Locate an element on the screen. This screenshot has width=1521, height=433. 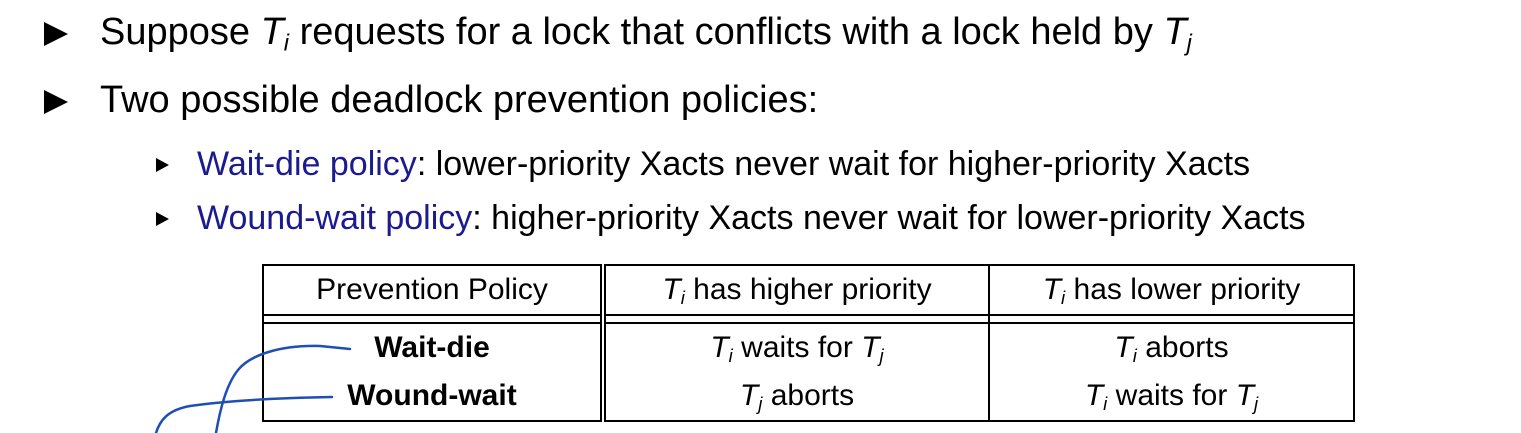
table-row: Wait-die Ti waits for Tj Ti aborts is located at coordinates (808, 347).